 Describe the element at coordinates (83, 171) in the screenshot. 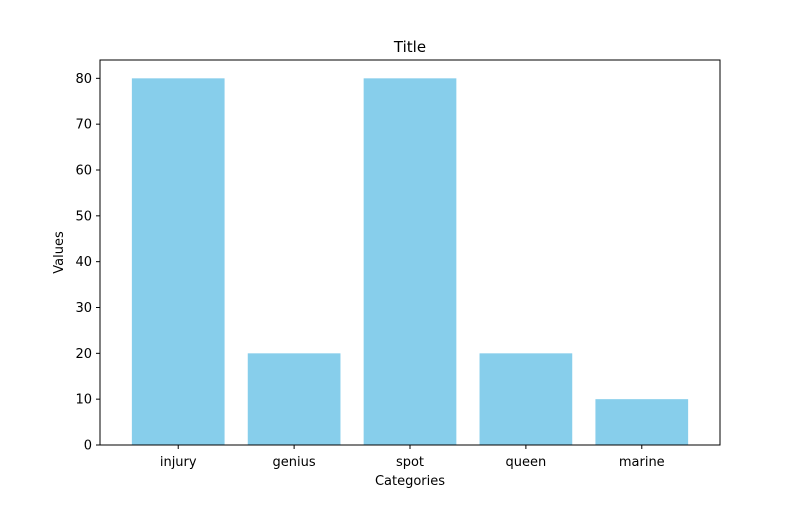

I see `y-tick-label: 60` at that location.